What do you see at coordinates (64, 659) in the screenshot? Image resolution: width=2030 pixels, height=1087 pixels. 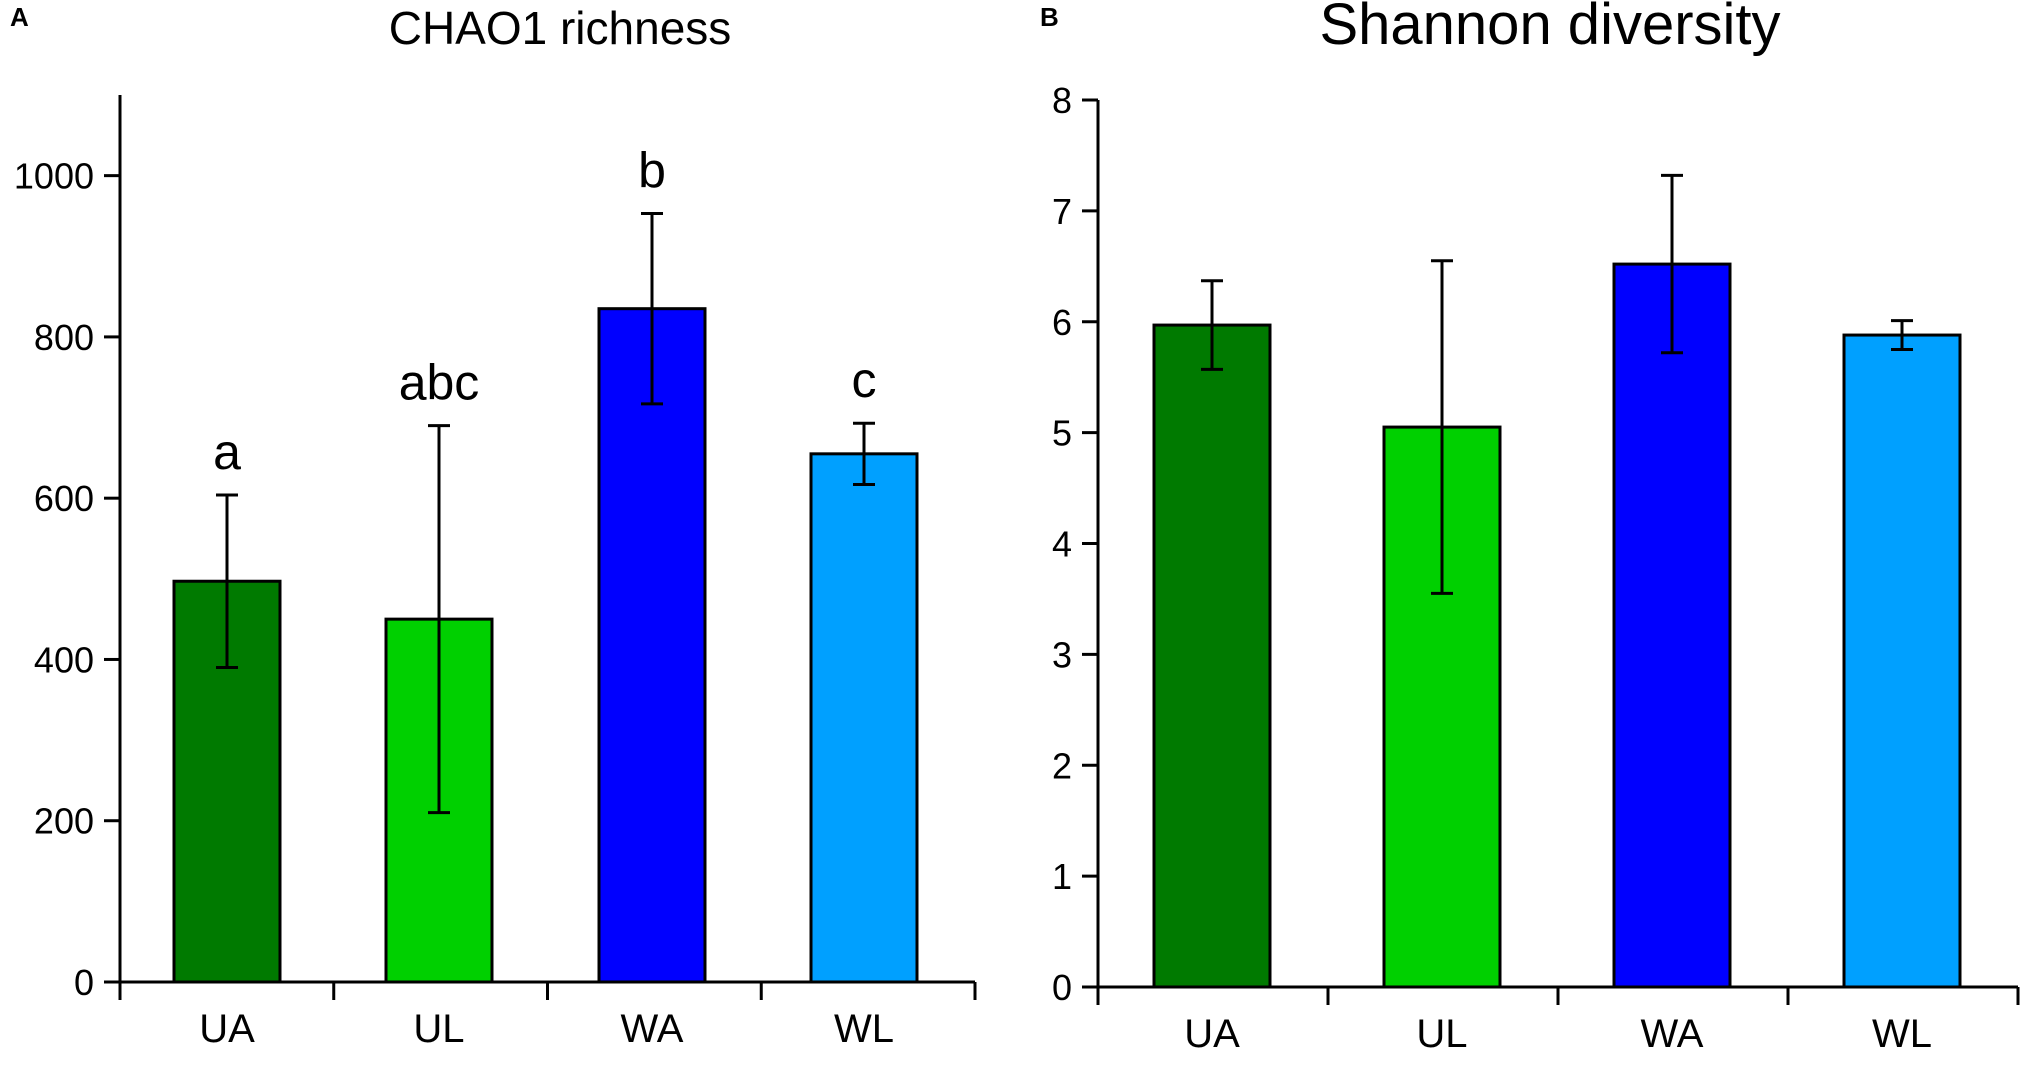 I see `y-tick-label: 400` at bounding box center [64, 659].